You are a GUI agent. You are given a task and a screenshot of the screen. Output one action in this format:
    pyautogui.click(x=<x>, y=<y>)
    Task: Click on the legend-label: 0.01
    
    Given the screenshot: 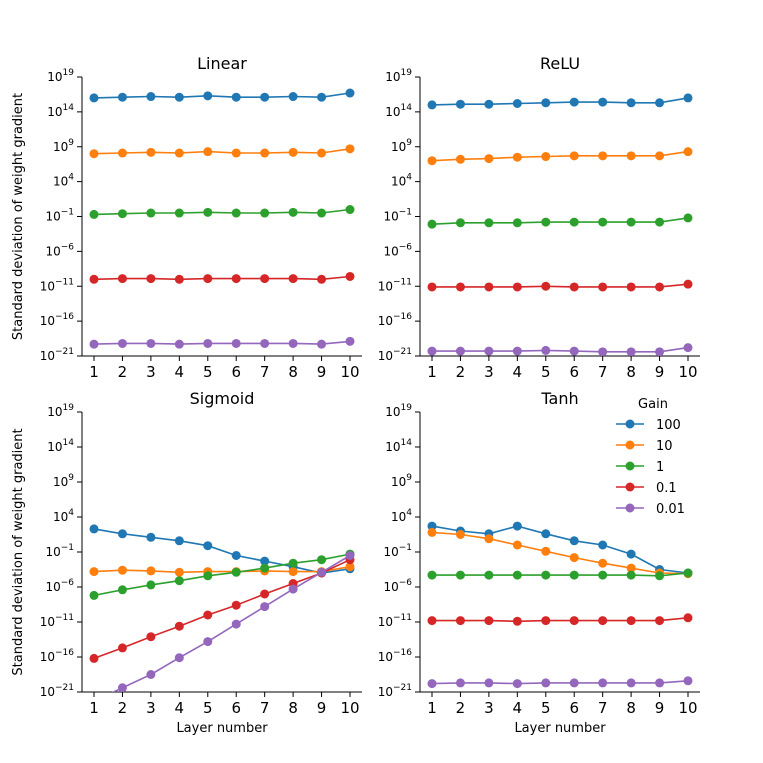 What is the action you would take?
    pyautogui.click(x=670, y=509)
    